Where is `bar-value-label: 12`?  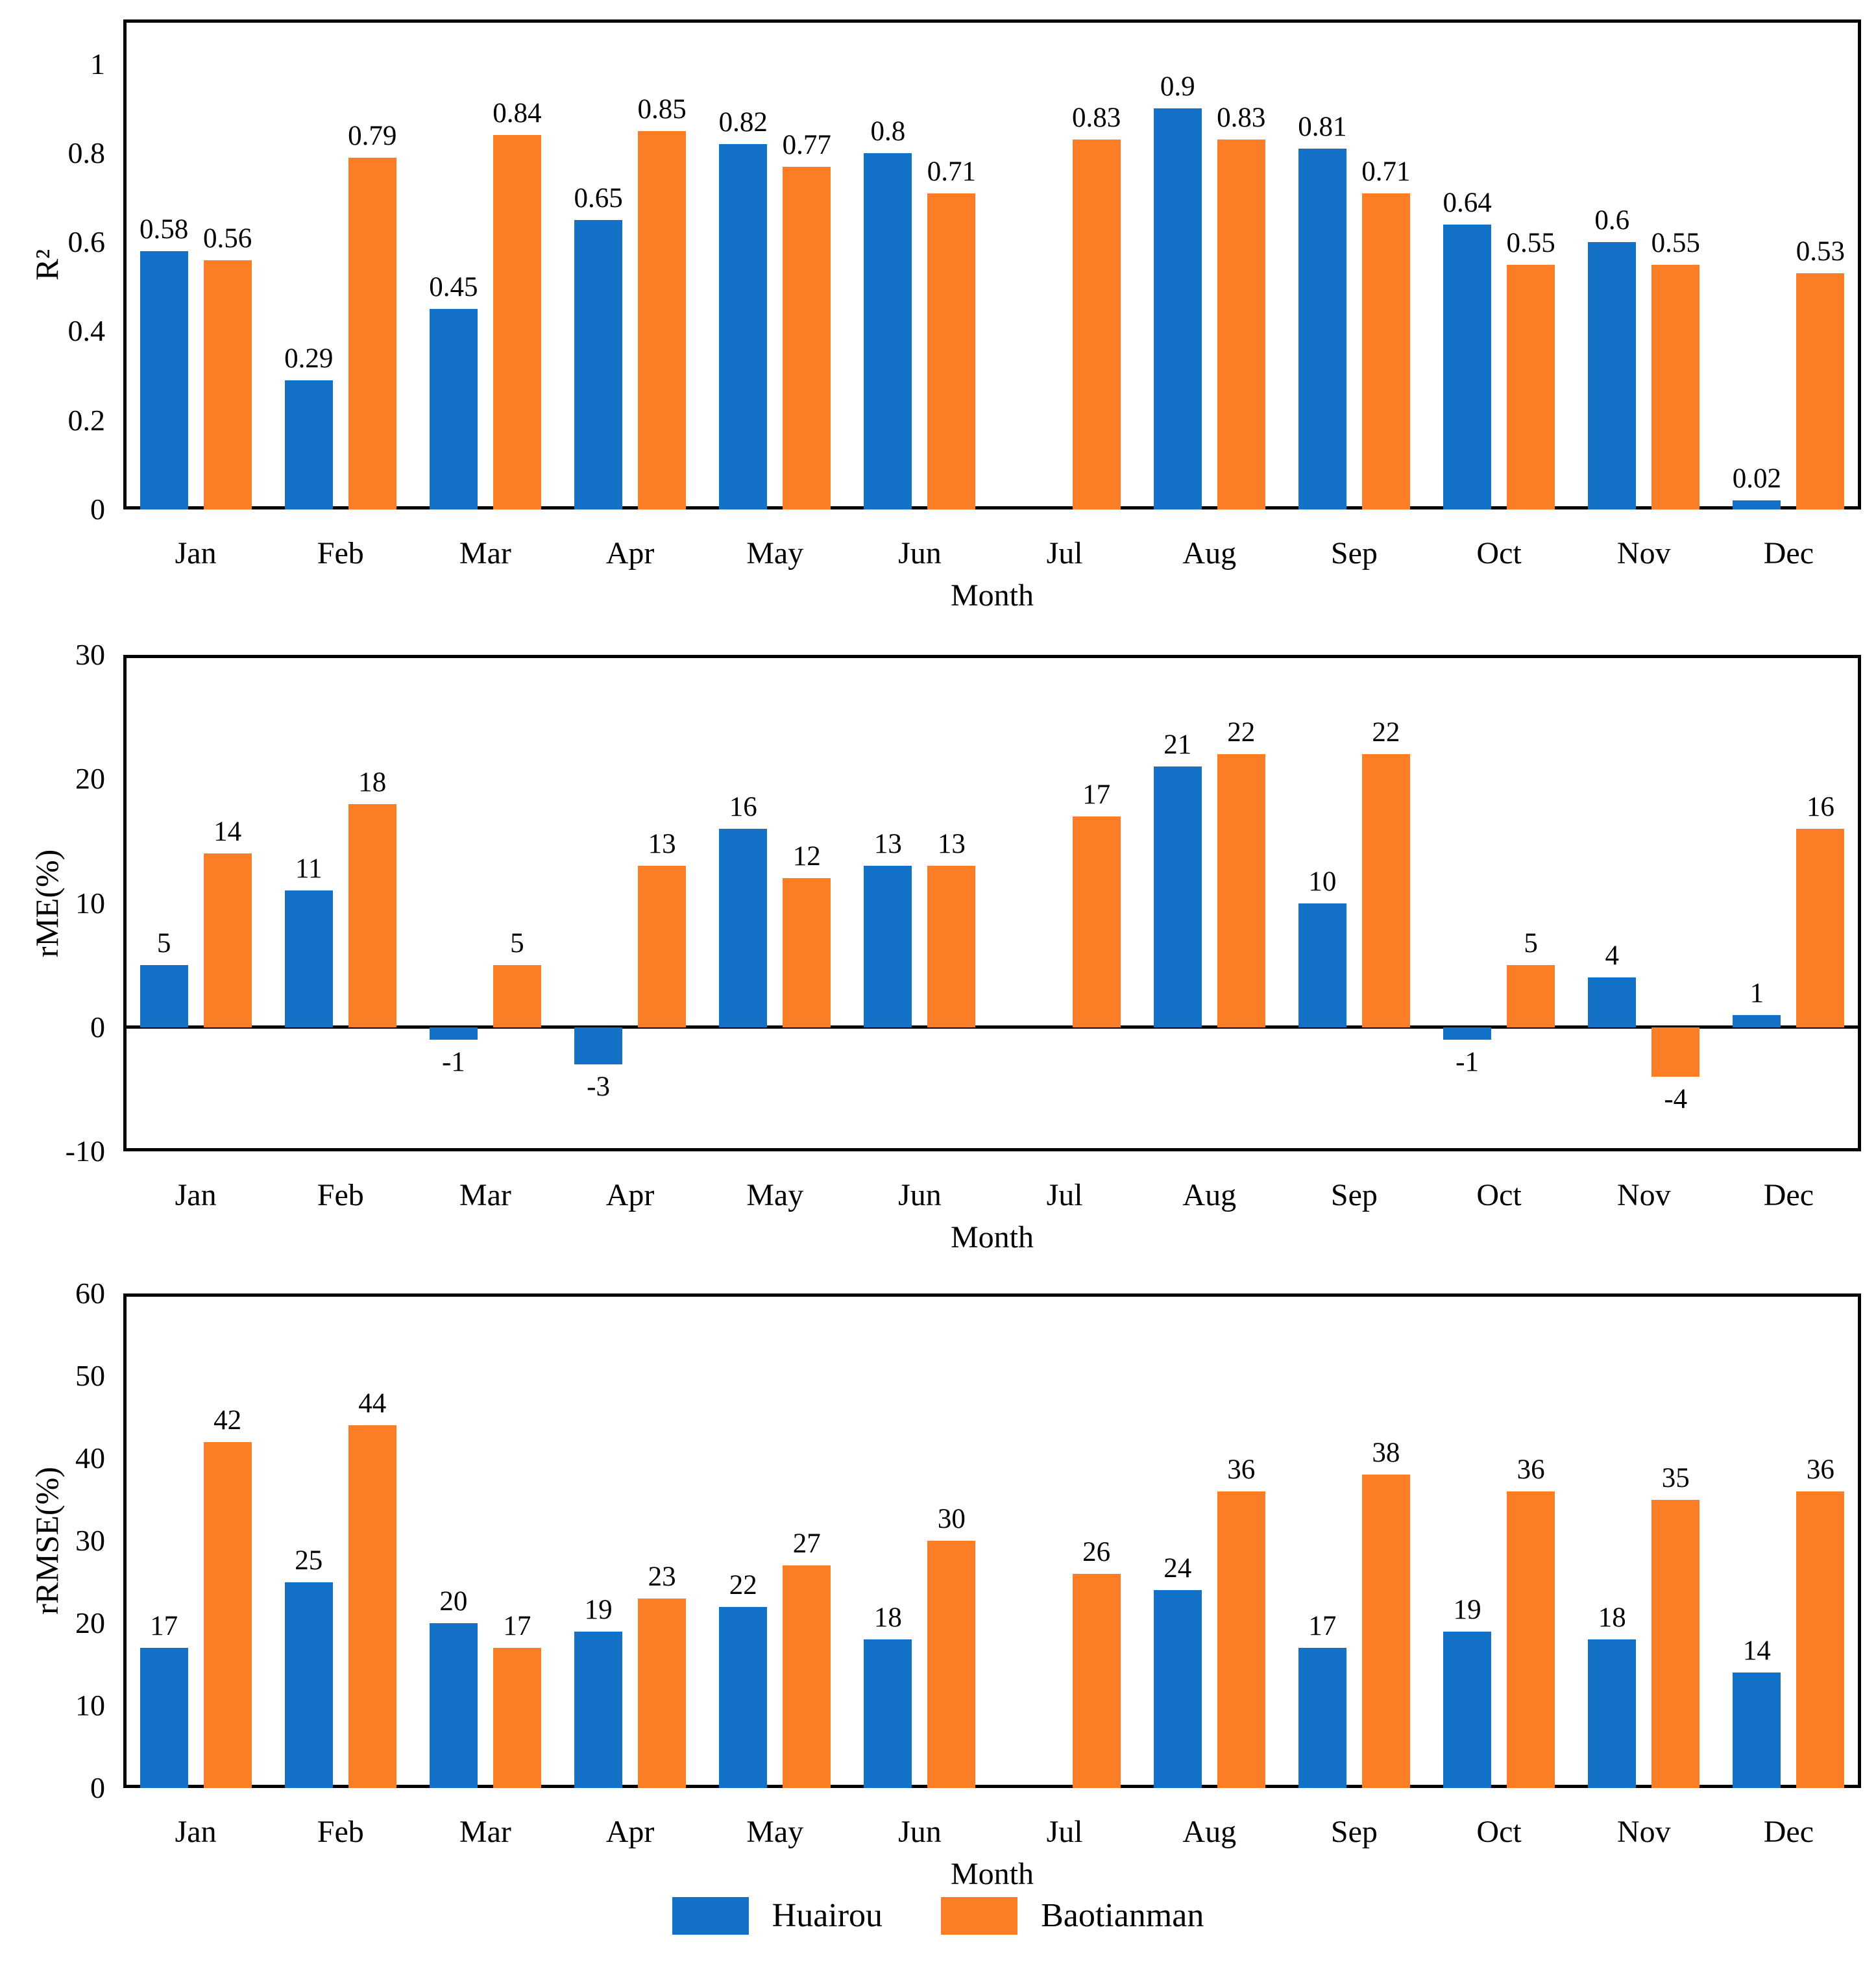
bar-value-label: 12 is located at coordinates (807, 856).